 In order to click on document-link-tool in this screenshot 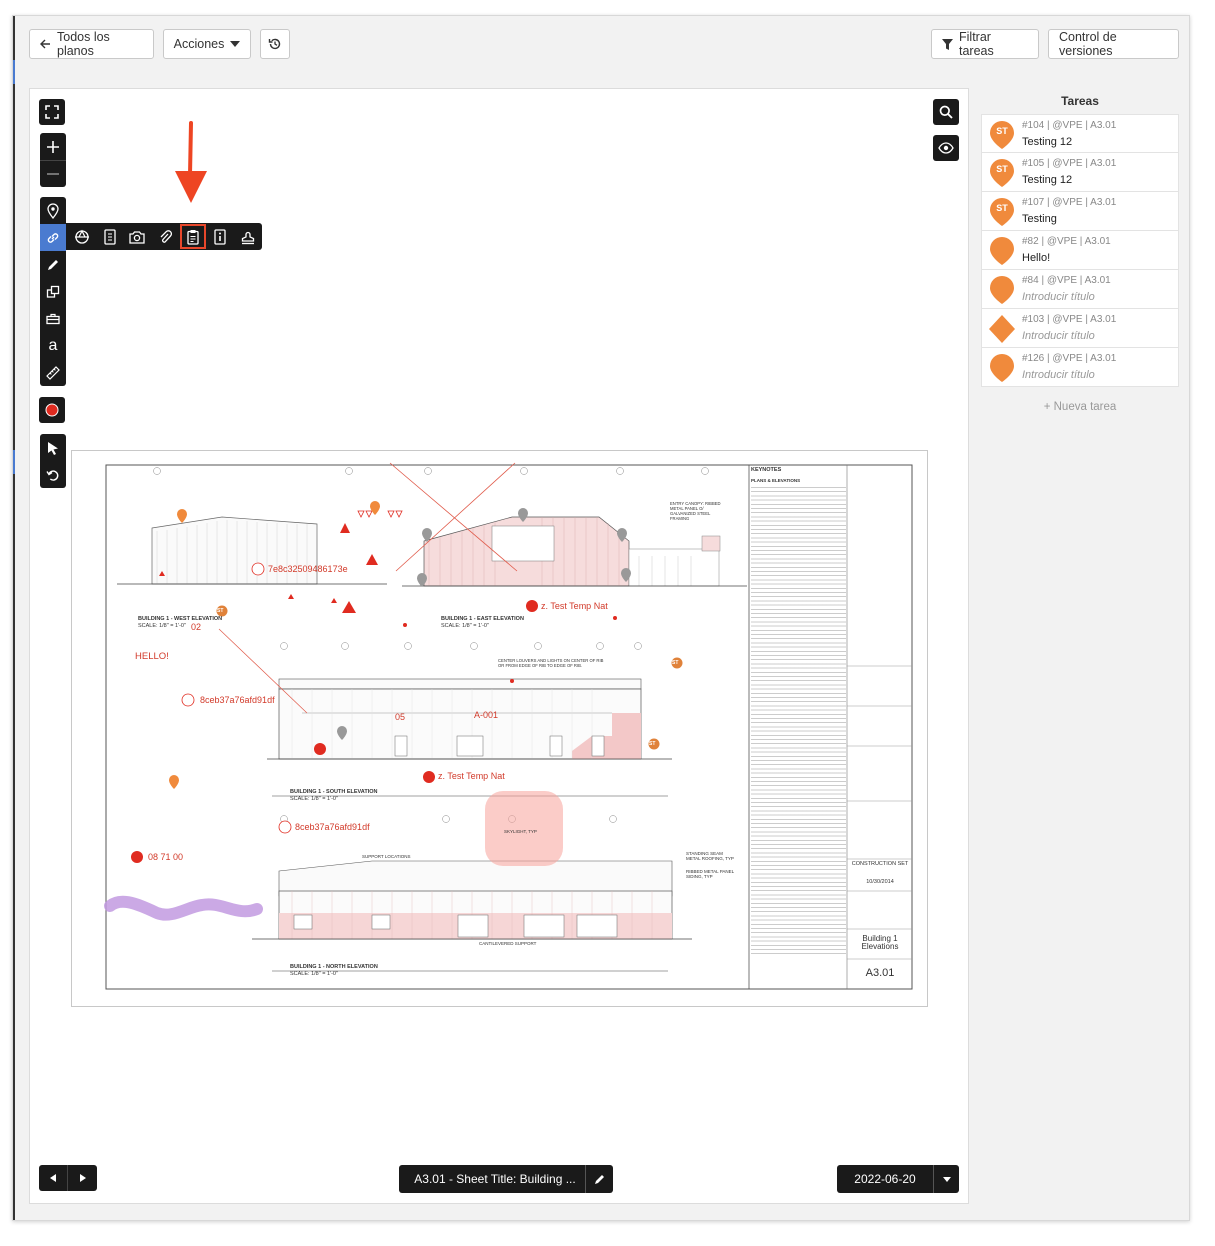, I will do `click(110, 236)`.